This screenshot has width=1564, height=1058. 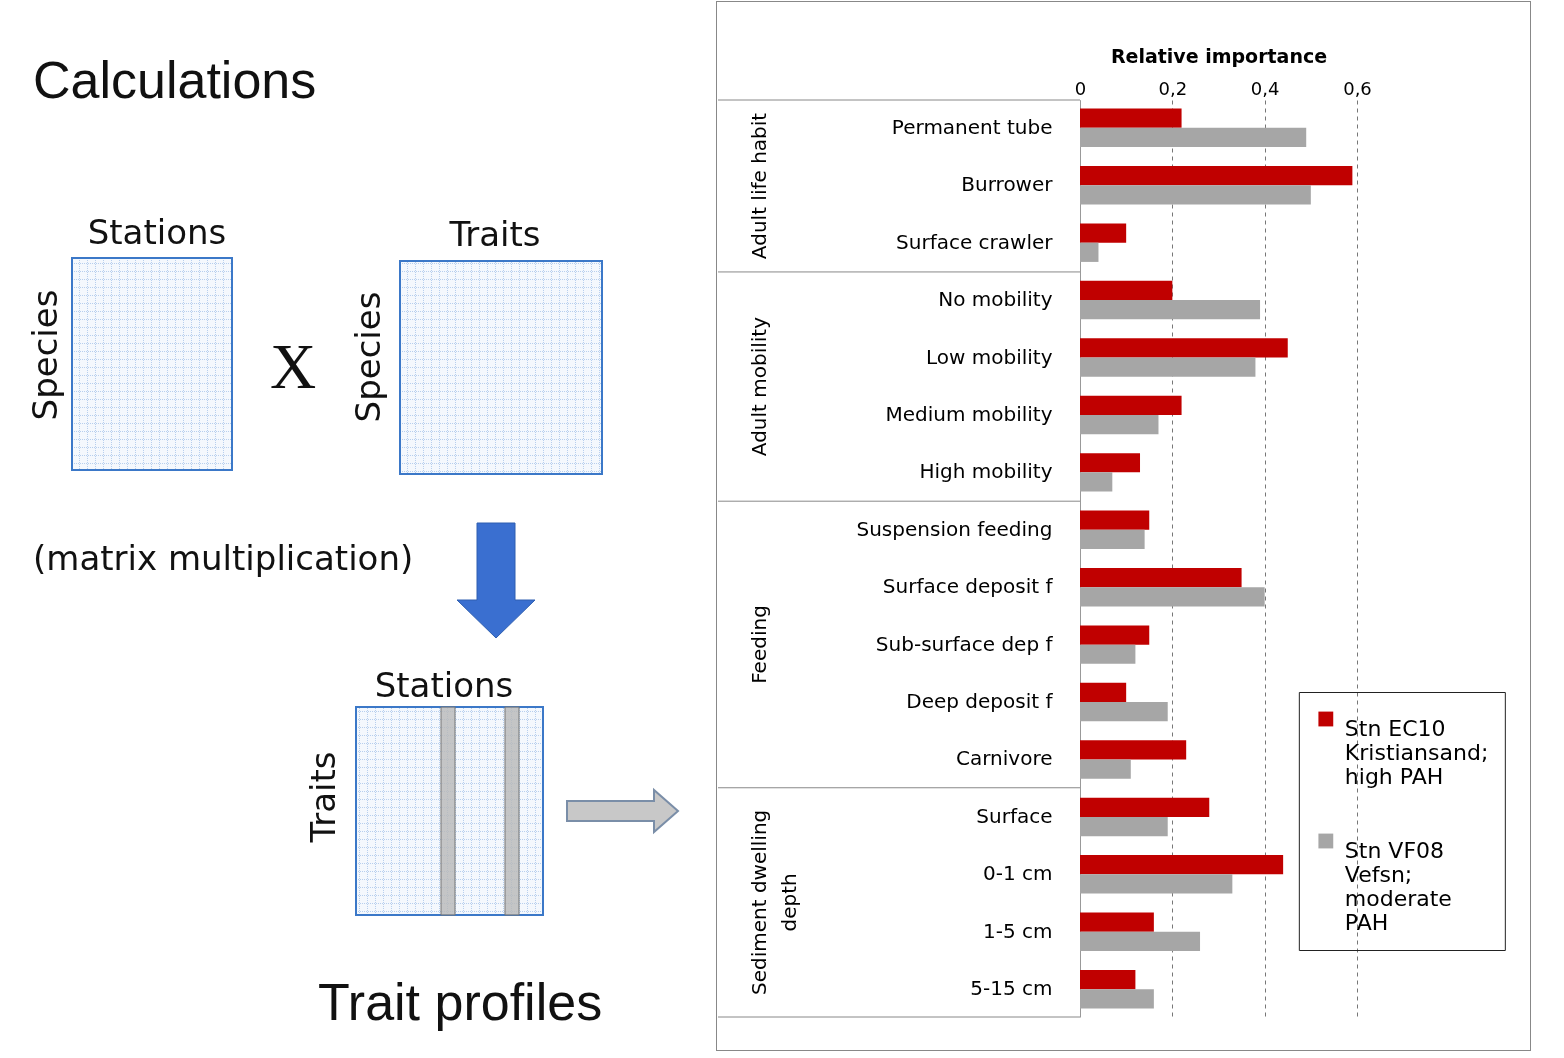 I want to click on x-tick-label: 0,6, so click(x=1357, y=88).